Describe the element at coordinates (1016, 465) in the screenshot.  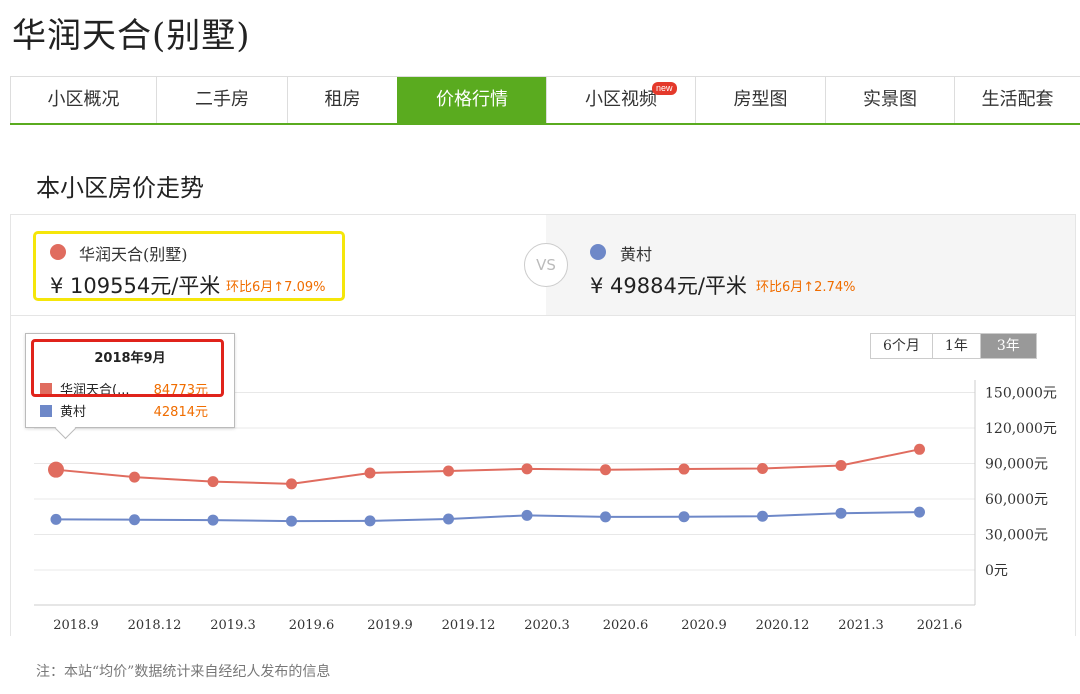
I see `y-tick-label: 90,000元` at that location.